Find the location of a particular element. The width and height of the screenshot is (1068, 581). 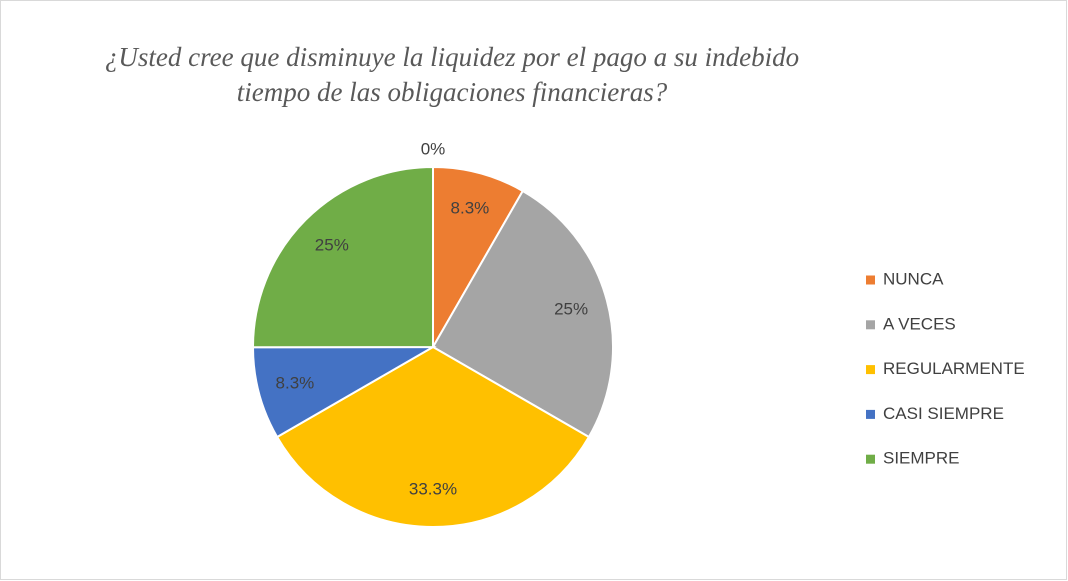

data-label: 33.3% is located at coordinates (433, 488).